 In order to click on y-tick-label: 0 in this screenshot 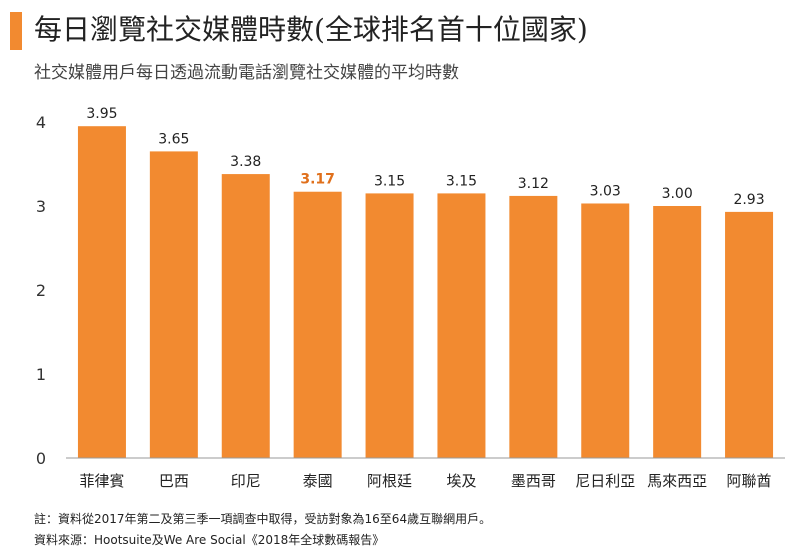, I will do `click(41, 458)`.